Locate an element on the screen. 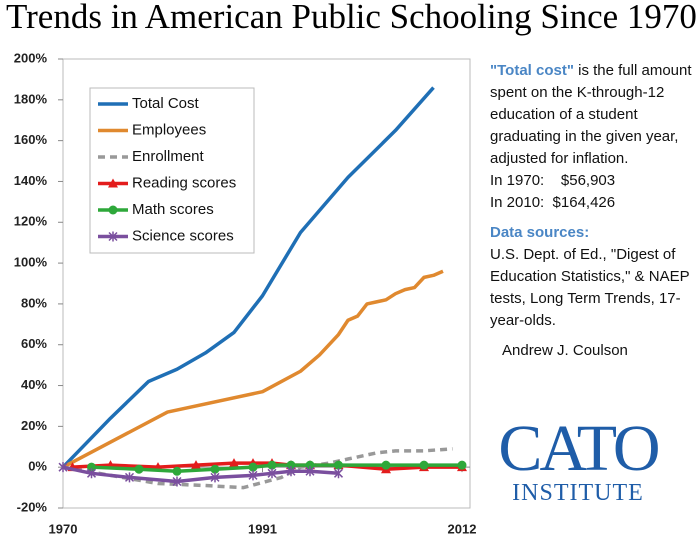  logo: CATO INSTITUTE is located at coordinates (579, 459).